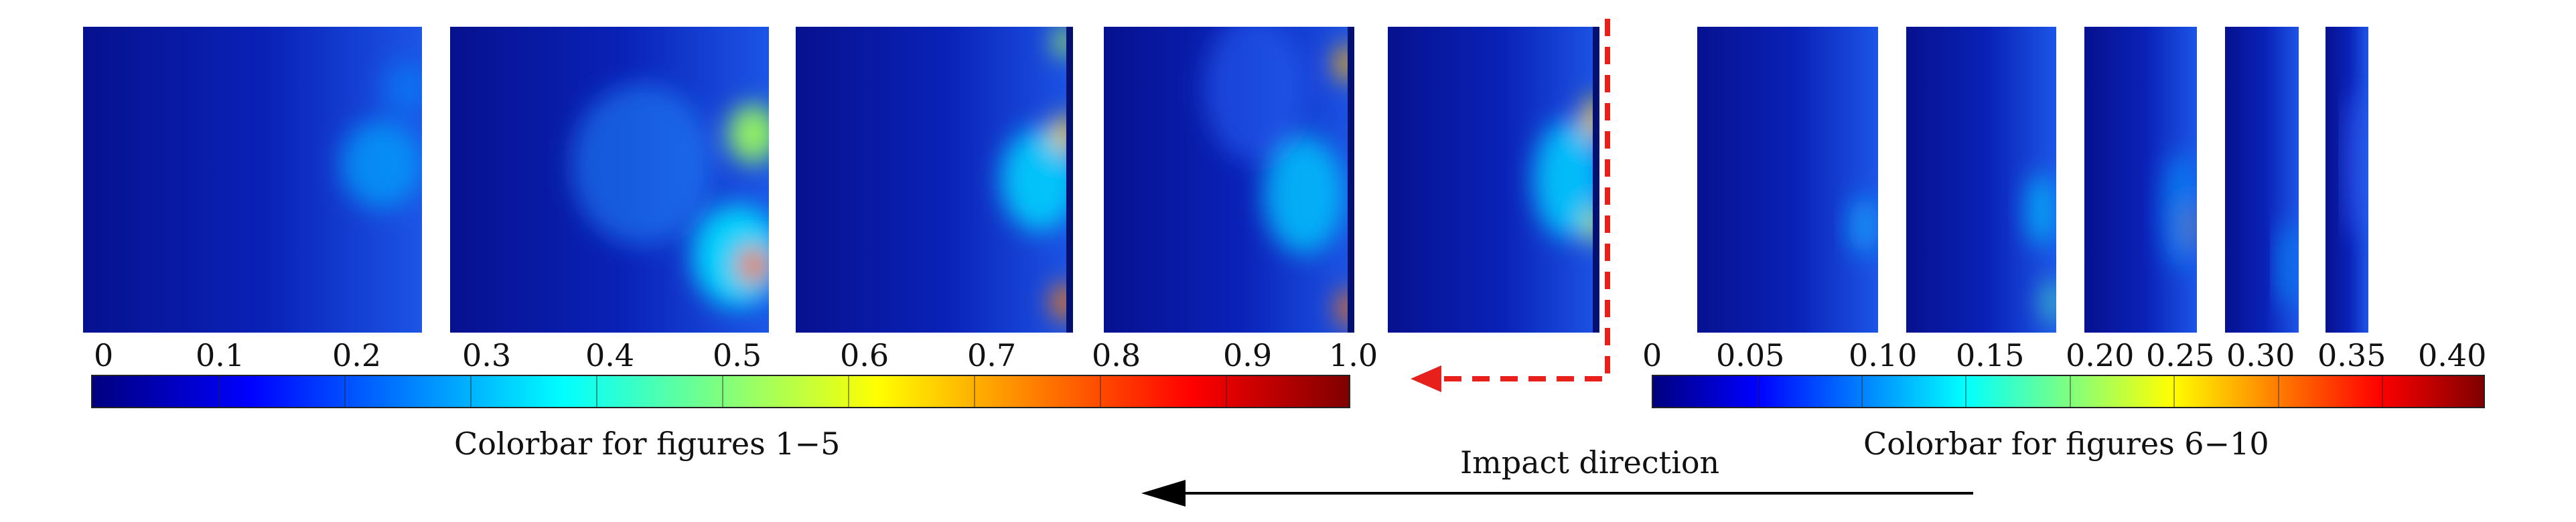 This screenshot has width=2576, height=522. I want to click on colorbar-caption: Colorbar for figures 6−10, so click(2066, 444).